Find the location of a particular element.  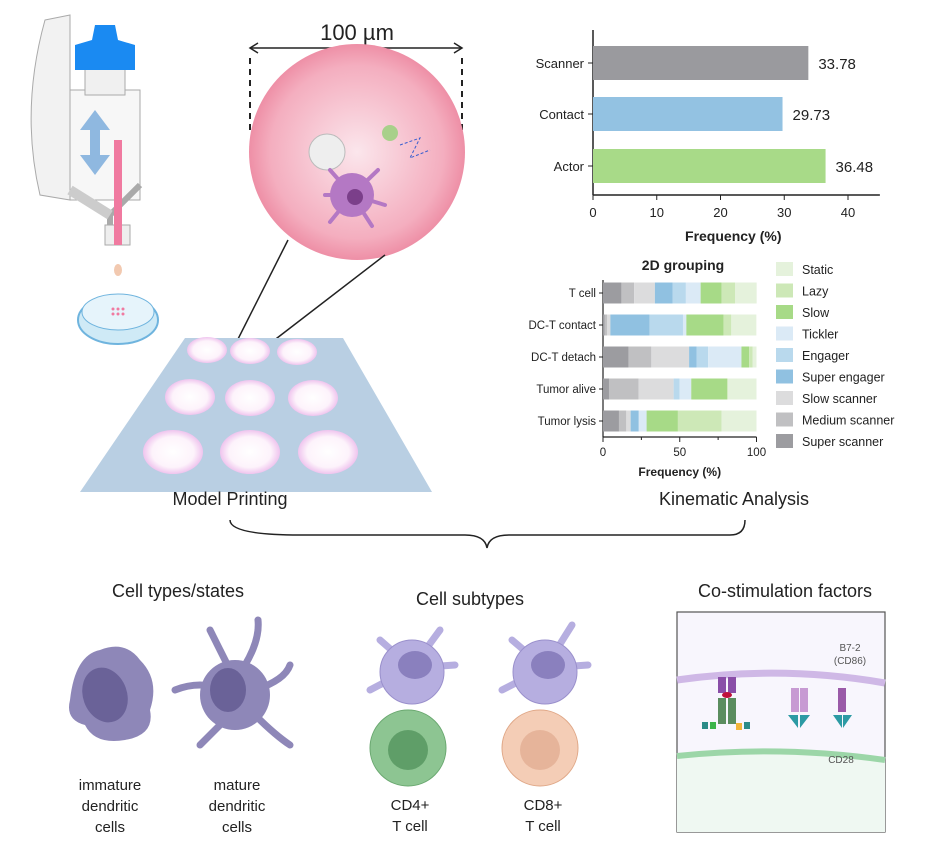

x-tick-label: 30 is located at coordinates (784, 212).